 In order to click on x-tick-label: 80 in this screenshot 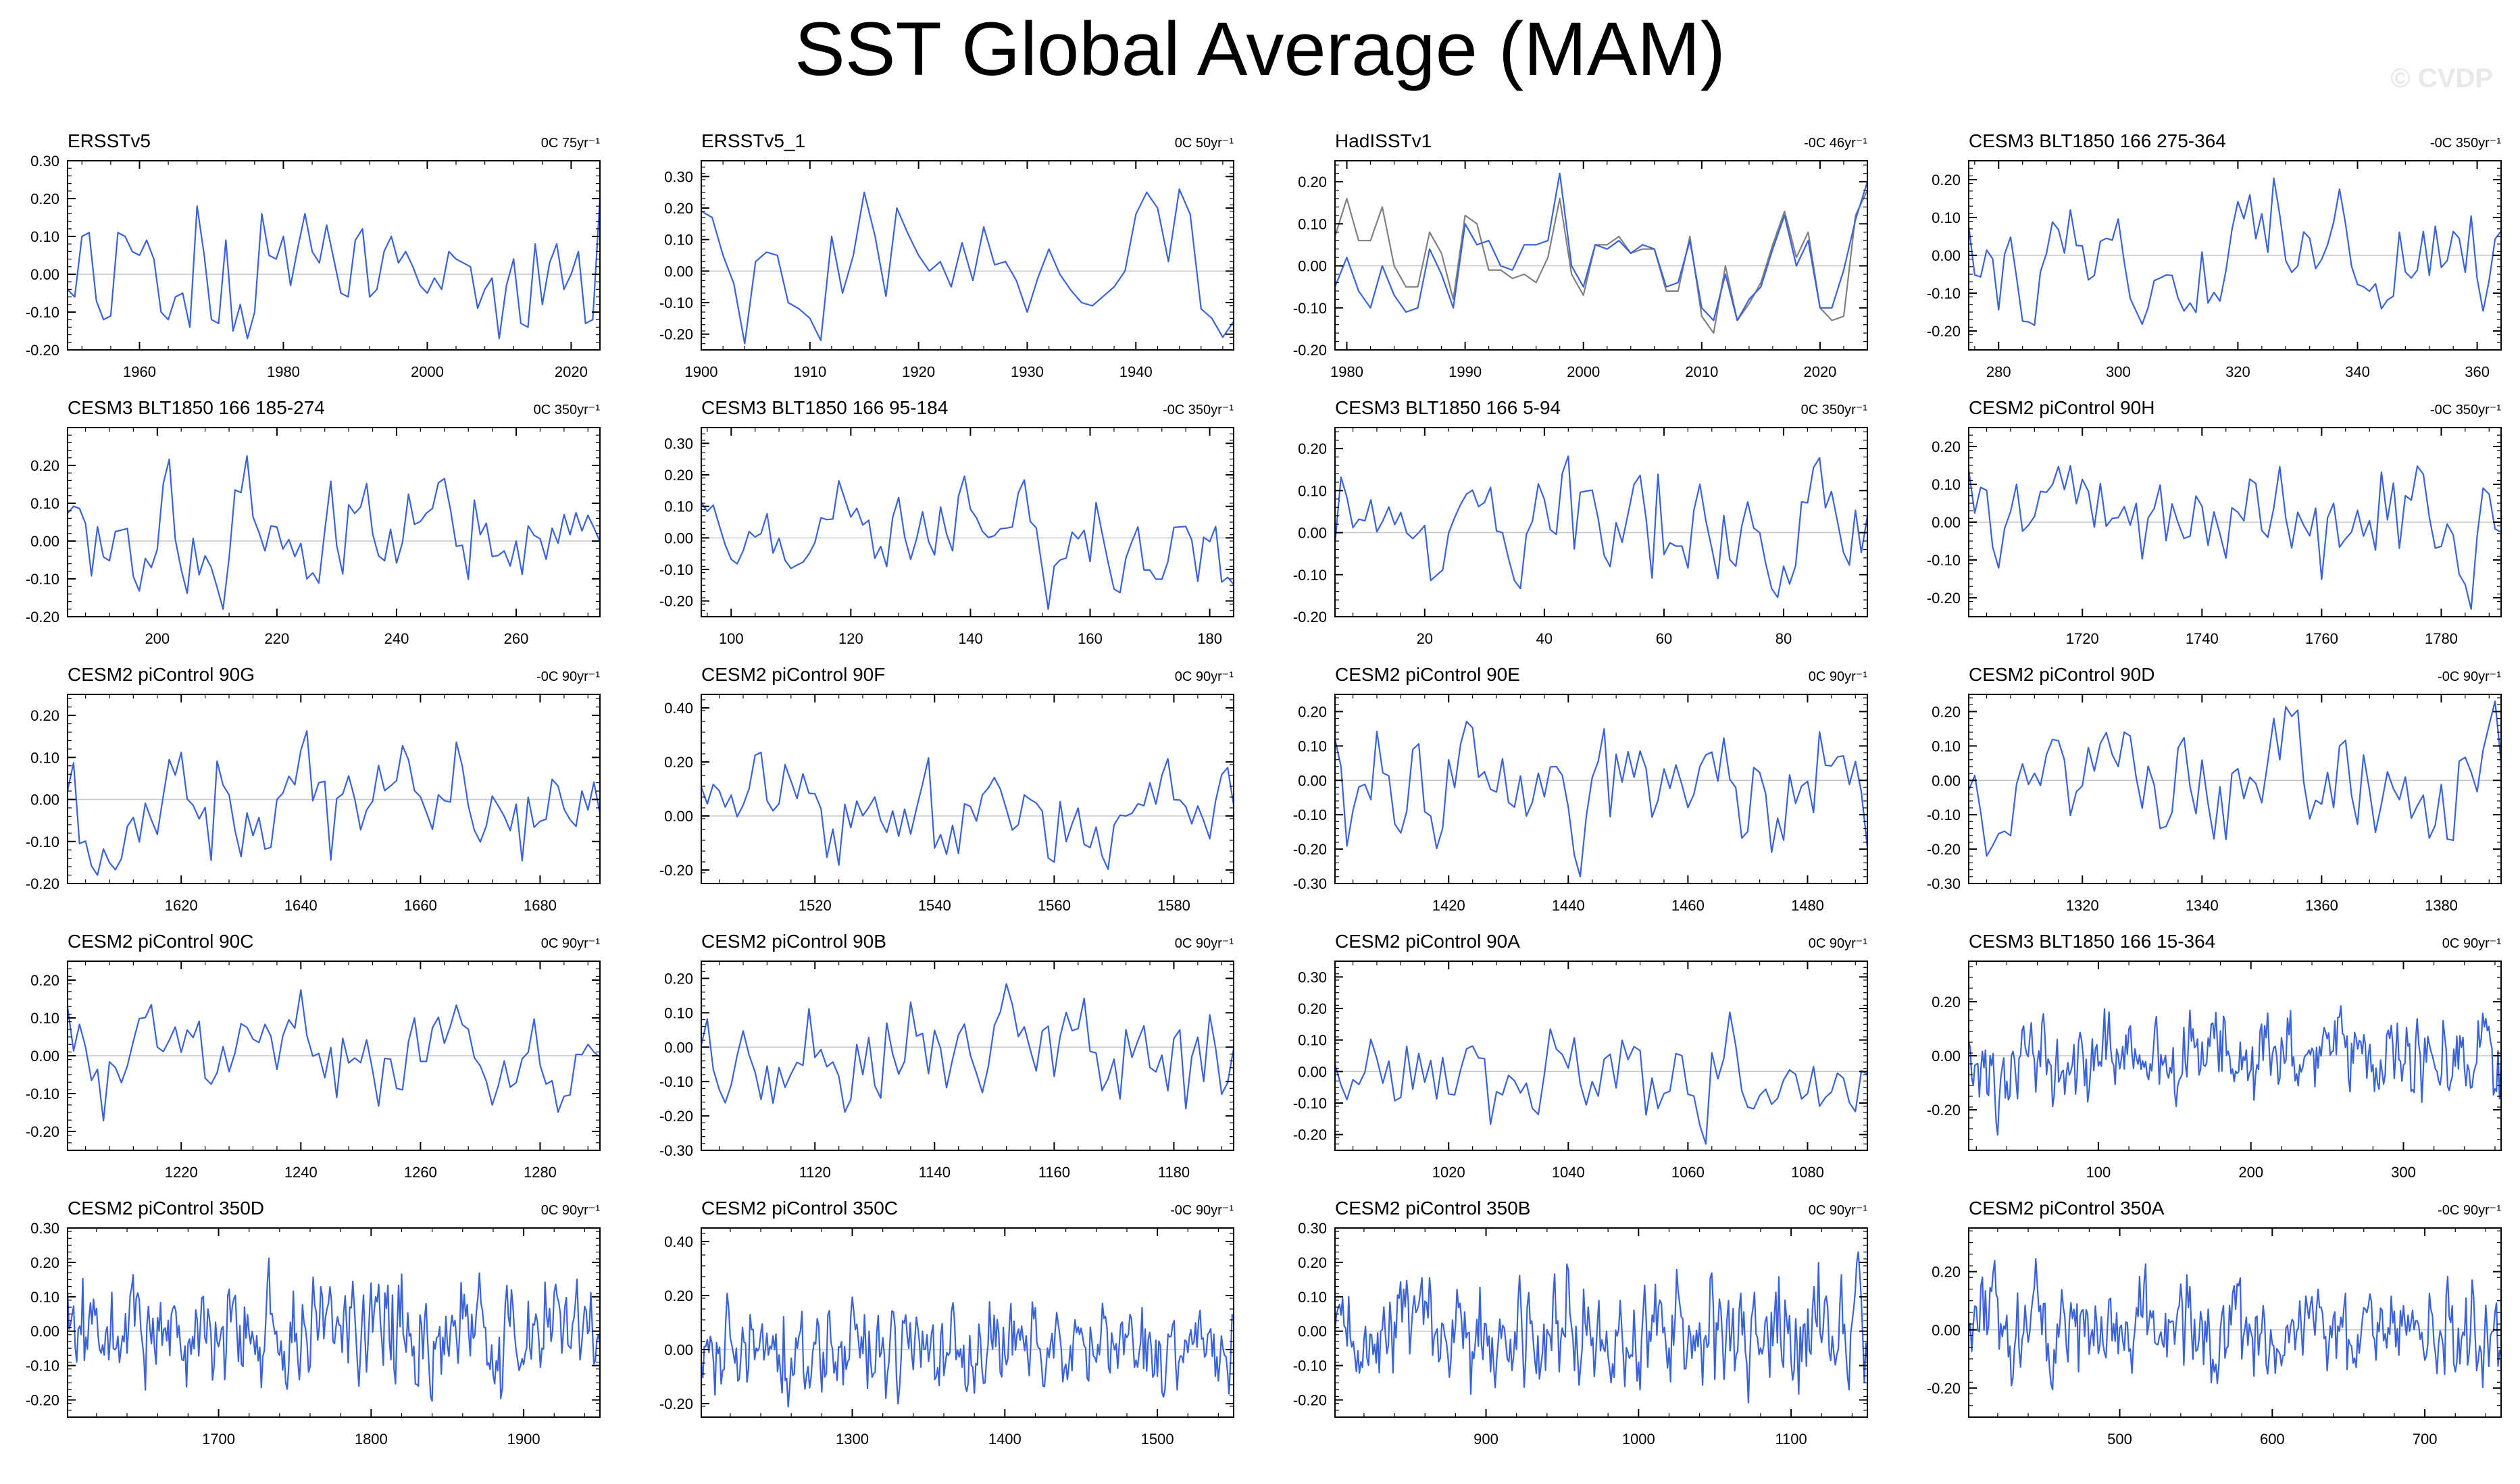, I will do `click(1784, 638)`.